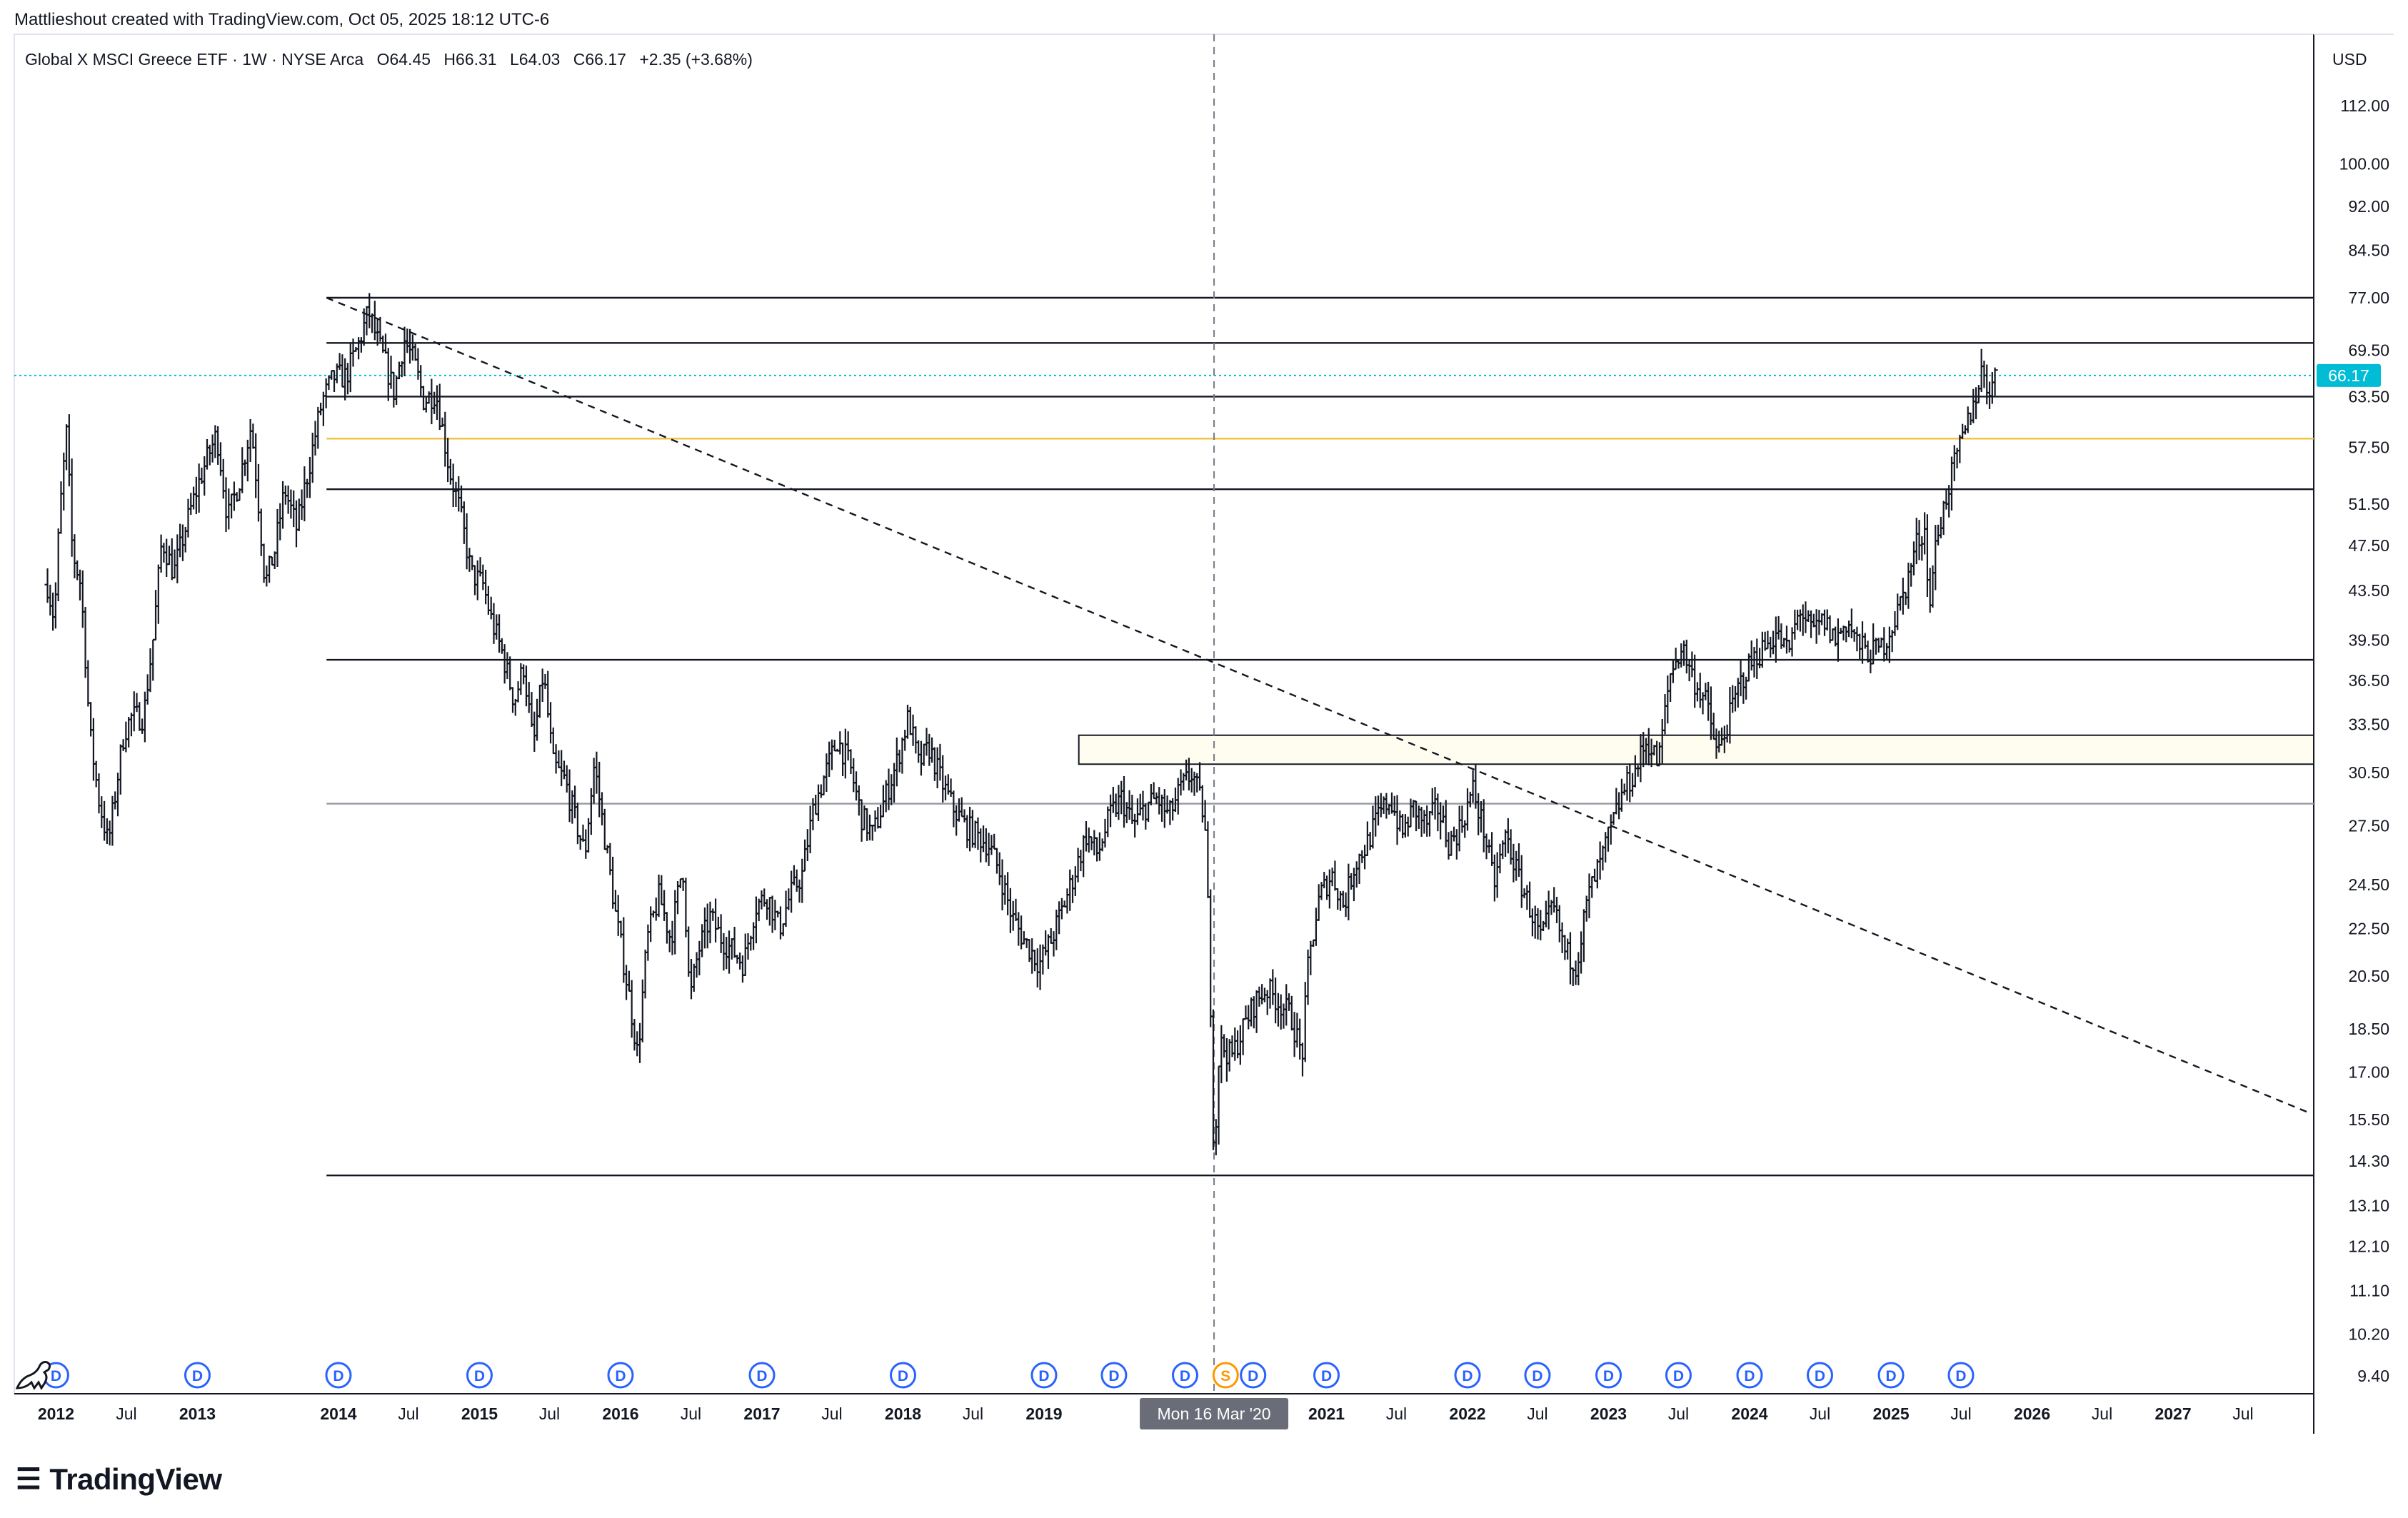  Describe the element at coordinates (761, 1413) in the screenshot. I see `x-tick-label: 2017` at that location.